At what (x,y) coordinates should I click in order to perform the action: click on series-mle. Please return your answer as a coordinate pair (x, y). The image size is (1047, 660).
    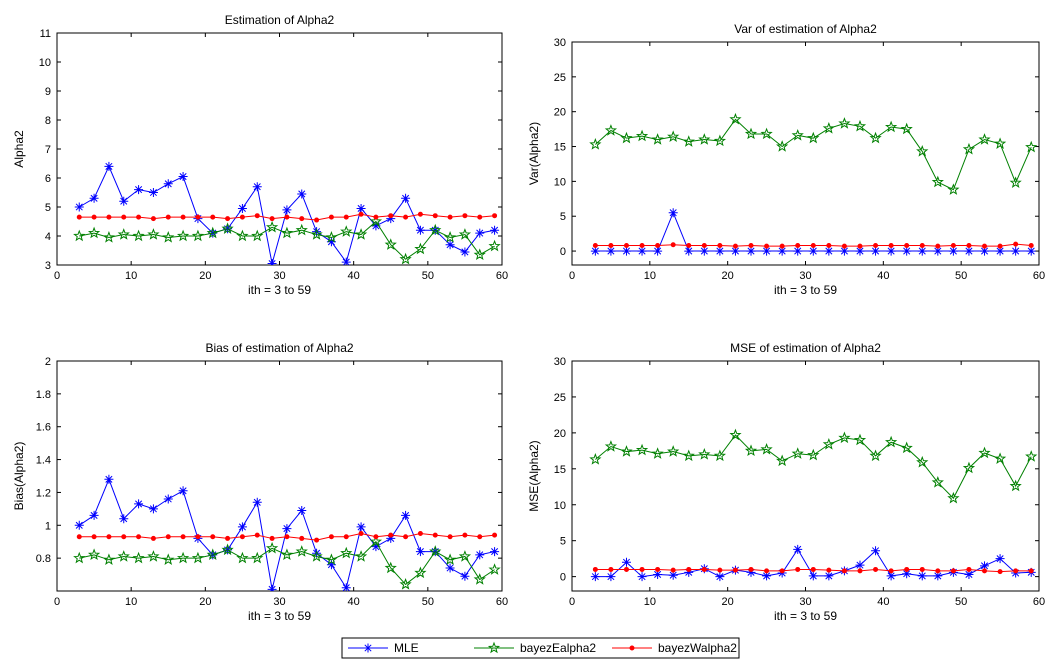
    Looking at the image, I should click on (813, 232).